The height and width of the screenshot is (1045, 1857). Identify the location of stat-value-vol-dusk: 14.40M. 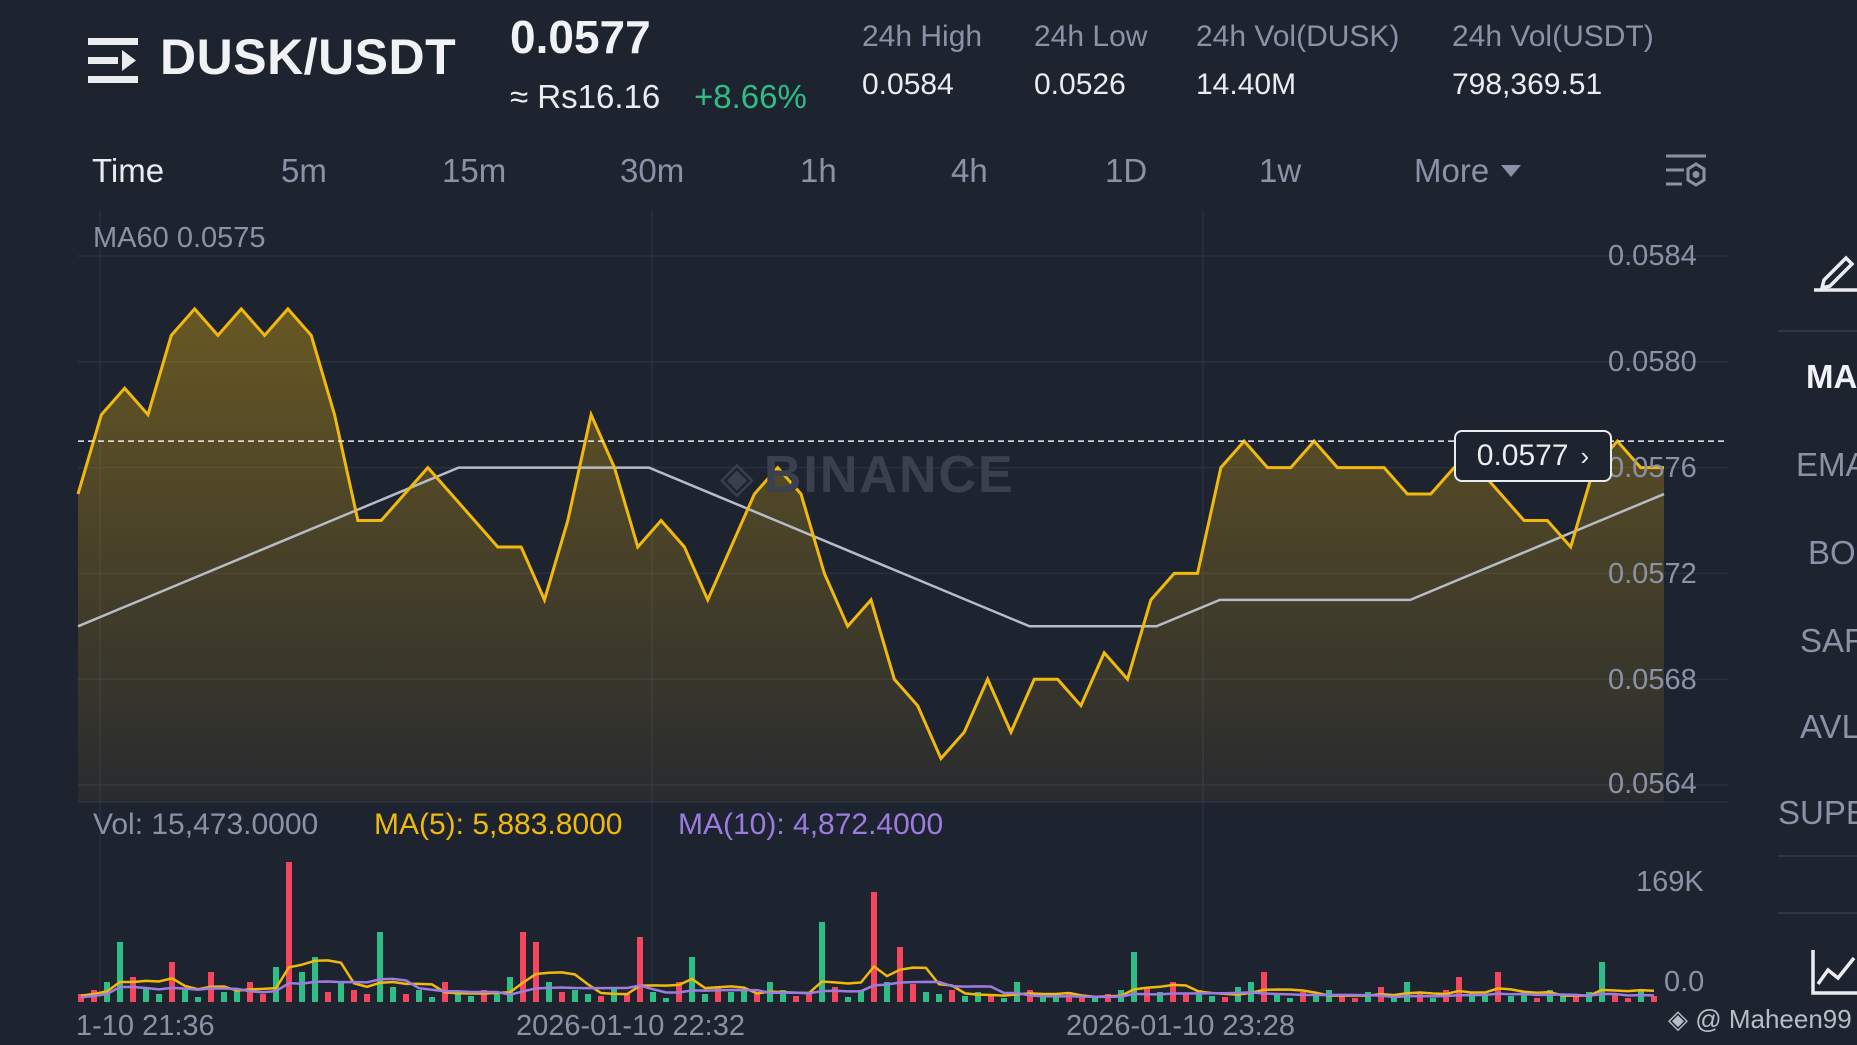
(1246, 84).